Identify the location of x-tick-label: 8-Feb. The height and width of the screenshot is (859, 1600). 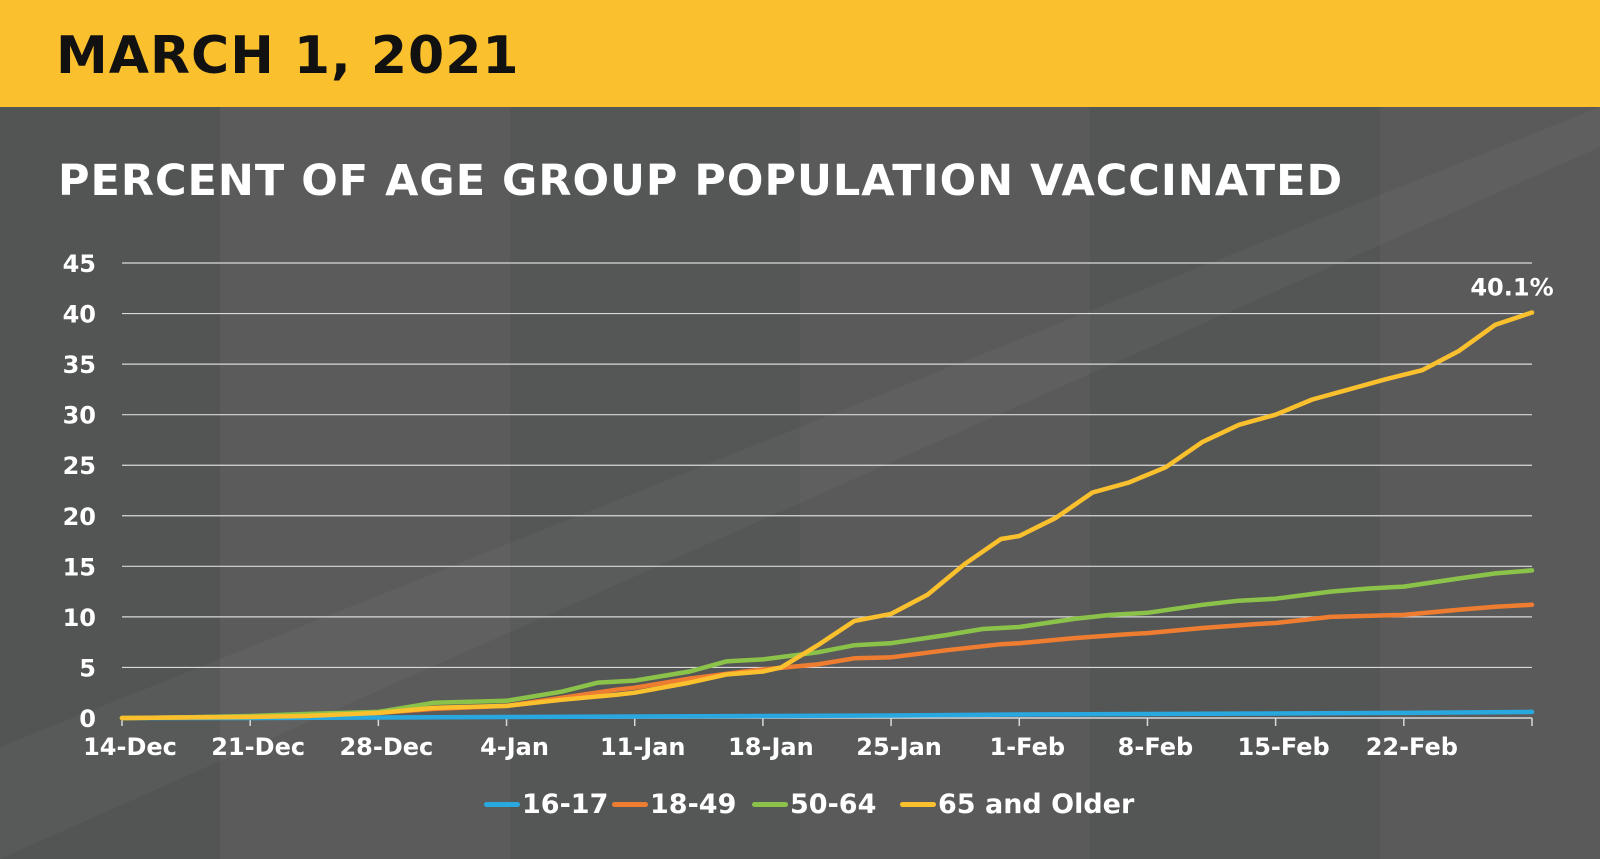
(1156, 747).